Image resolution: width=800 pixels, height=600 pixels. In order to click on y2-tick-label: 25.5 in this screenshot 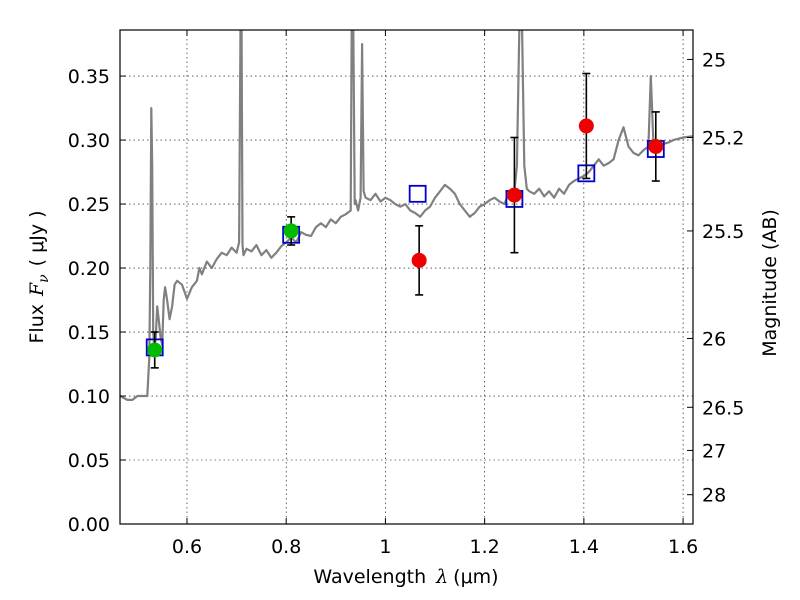, I will do `click(723, 232)`.